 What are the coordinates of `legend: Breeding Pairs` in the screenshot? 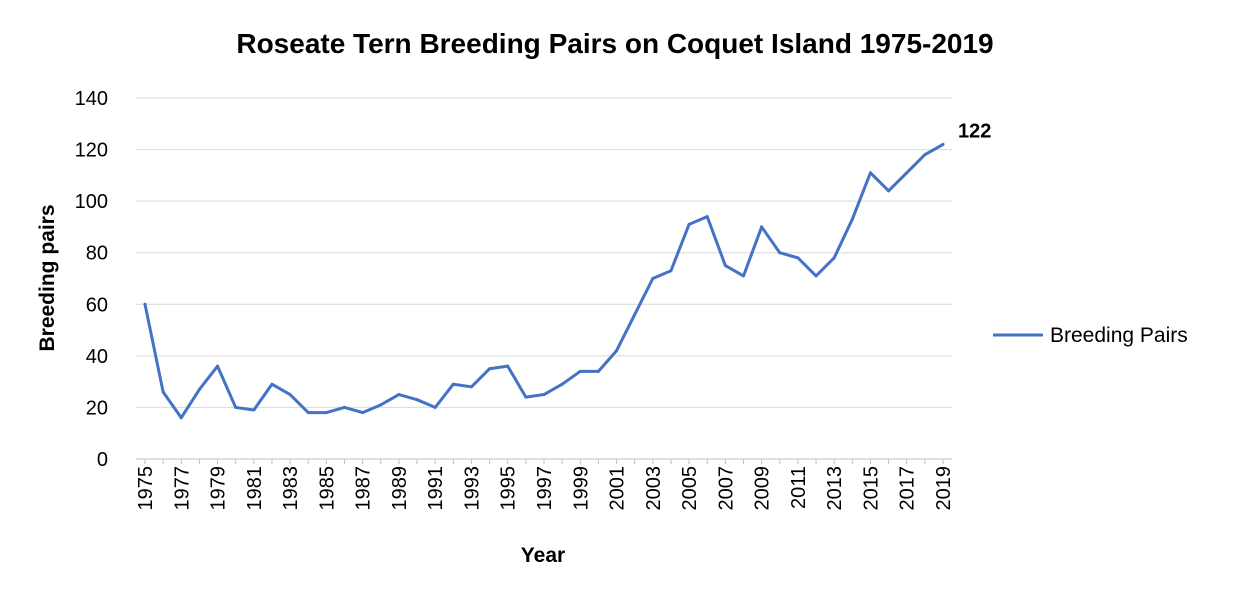 It's located at (1090, 335).